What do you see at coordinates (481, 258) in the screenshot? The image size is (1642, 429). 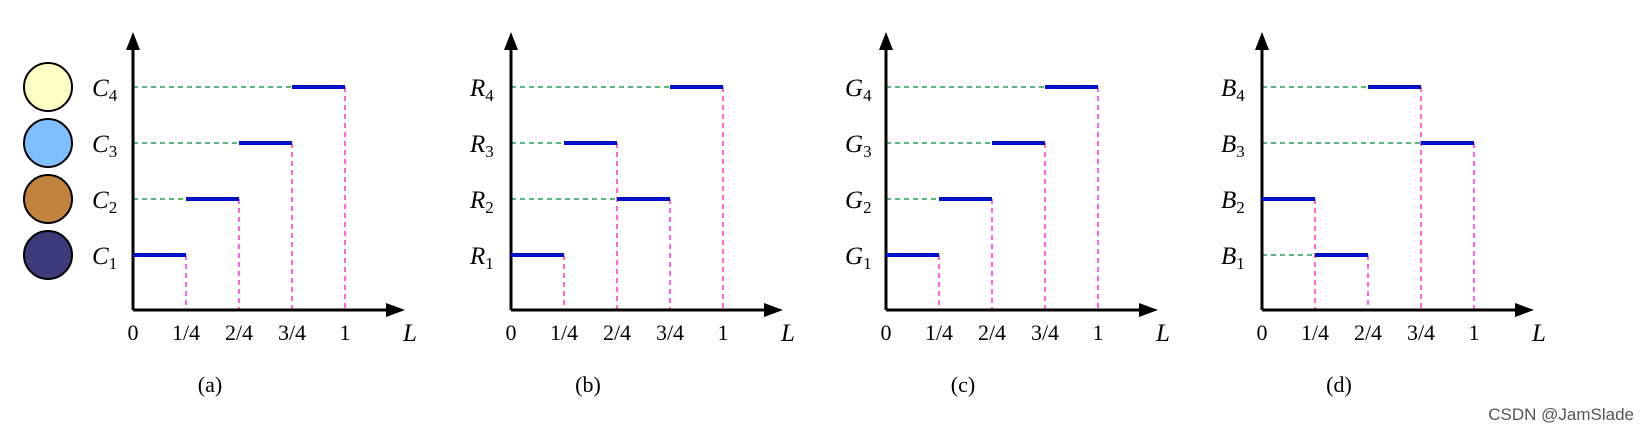 I see `level-label-r1: R1` at bounding box center [481, 258].